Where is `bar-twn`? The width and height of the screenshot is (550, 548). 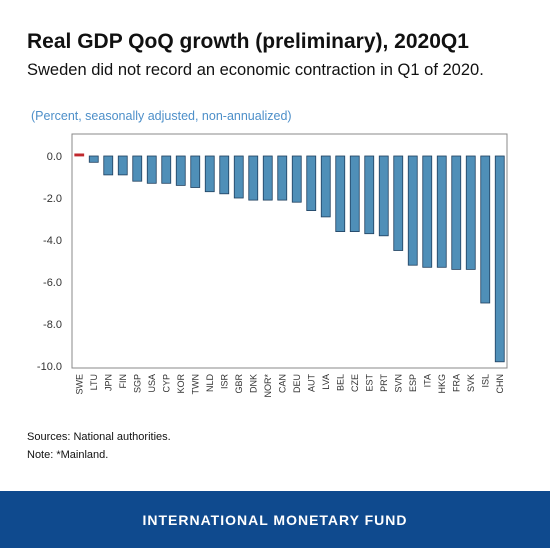
bar-twn is located at coordinates (195, 171).